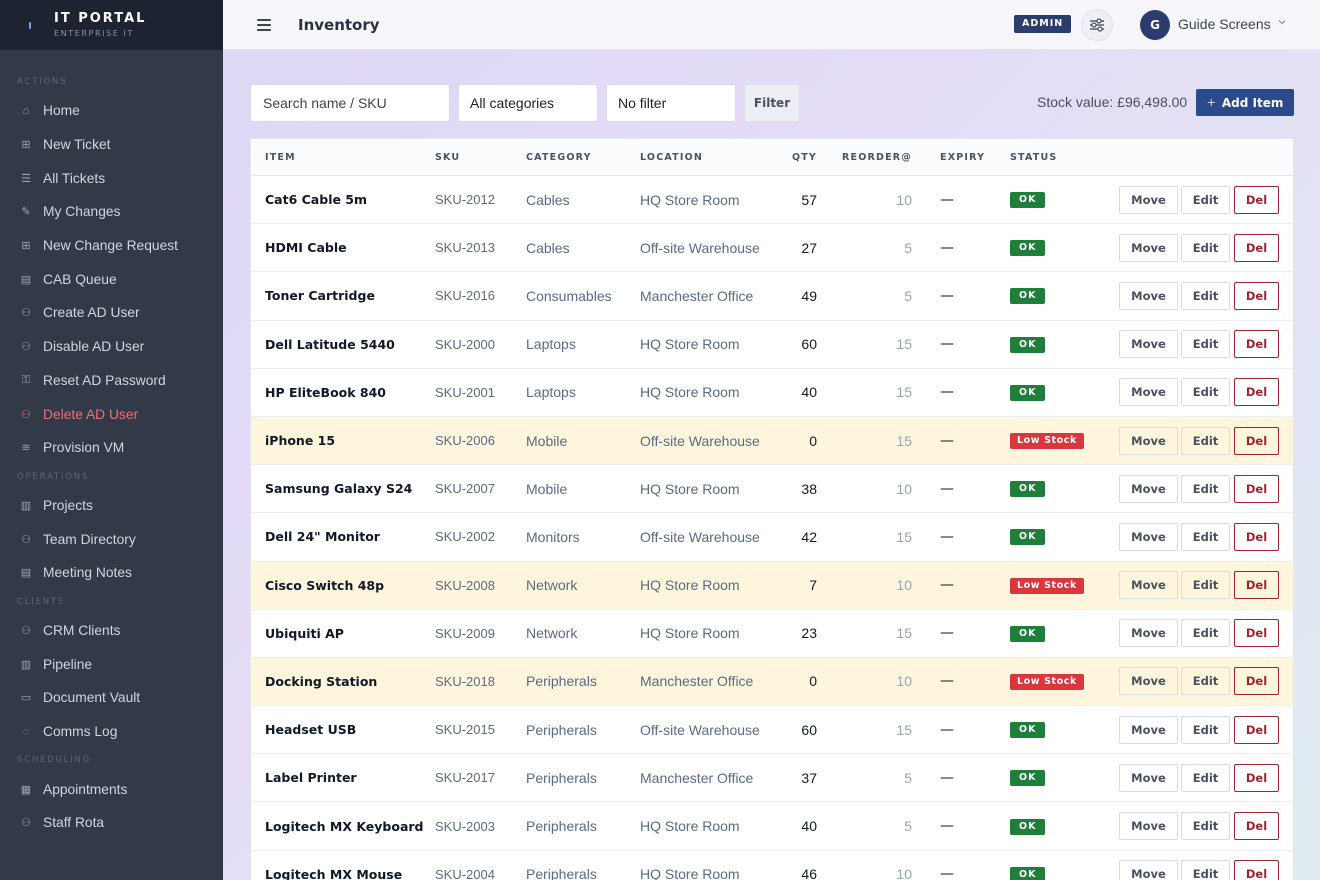  What do you see at coordinates (111, 414) in the screenshot?
I see `sidebar-item-delete-ad-user: ⚇ Delete AD User` at bounding box center [111, 414].